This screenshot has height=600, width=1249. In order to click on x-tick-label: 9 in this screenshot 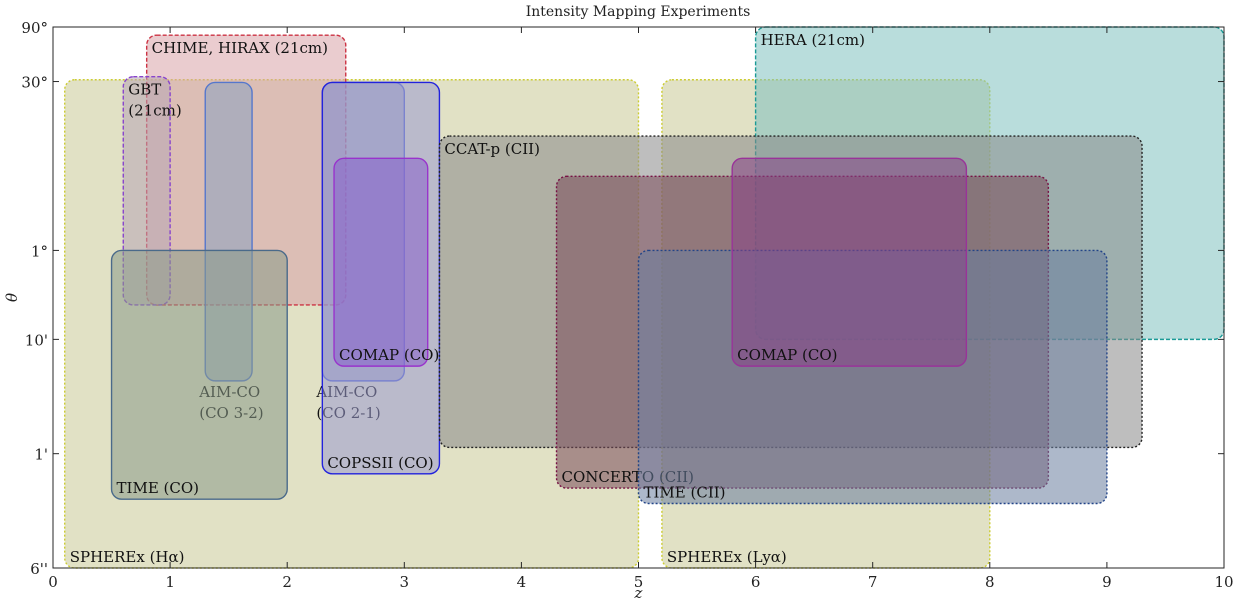, I will do `click(1107, 582)`.